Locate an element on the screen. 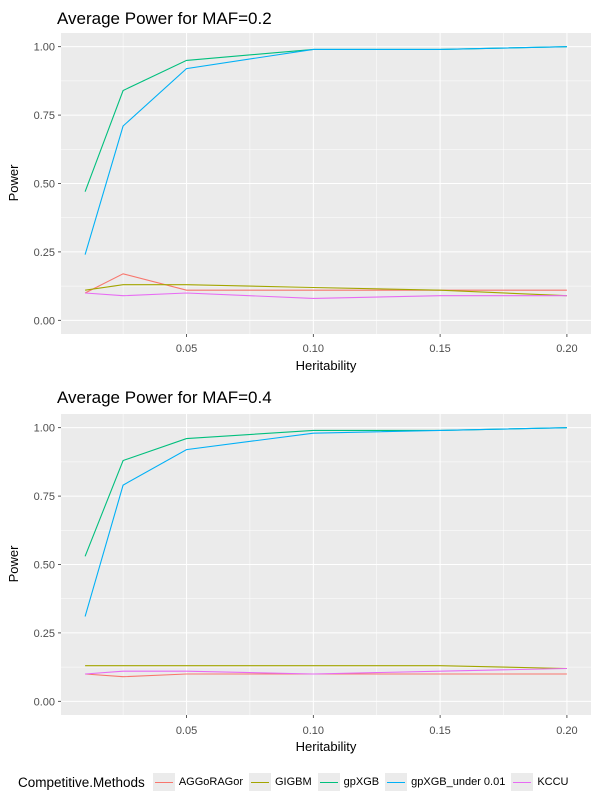 Image resolution: width=600 pixels, height=800 pixels. legend-key-gigbm is located at coordinates (260, 782).